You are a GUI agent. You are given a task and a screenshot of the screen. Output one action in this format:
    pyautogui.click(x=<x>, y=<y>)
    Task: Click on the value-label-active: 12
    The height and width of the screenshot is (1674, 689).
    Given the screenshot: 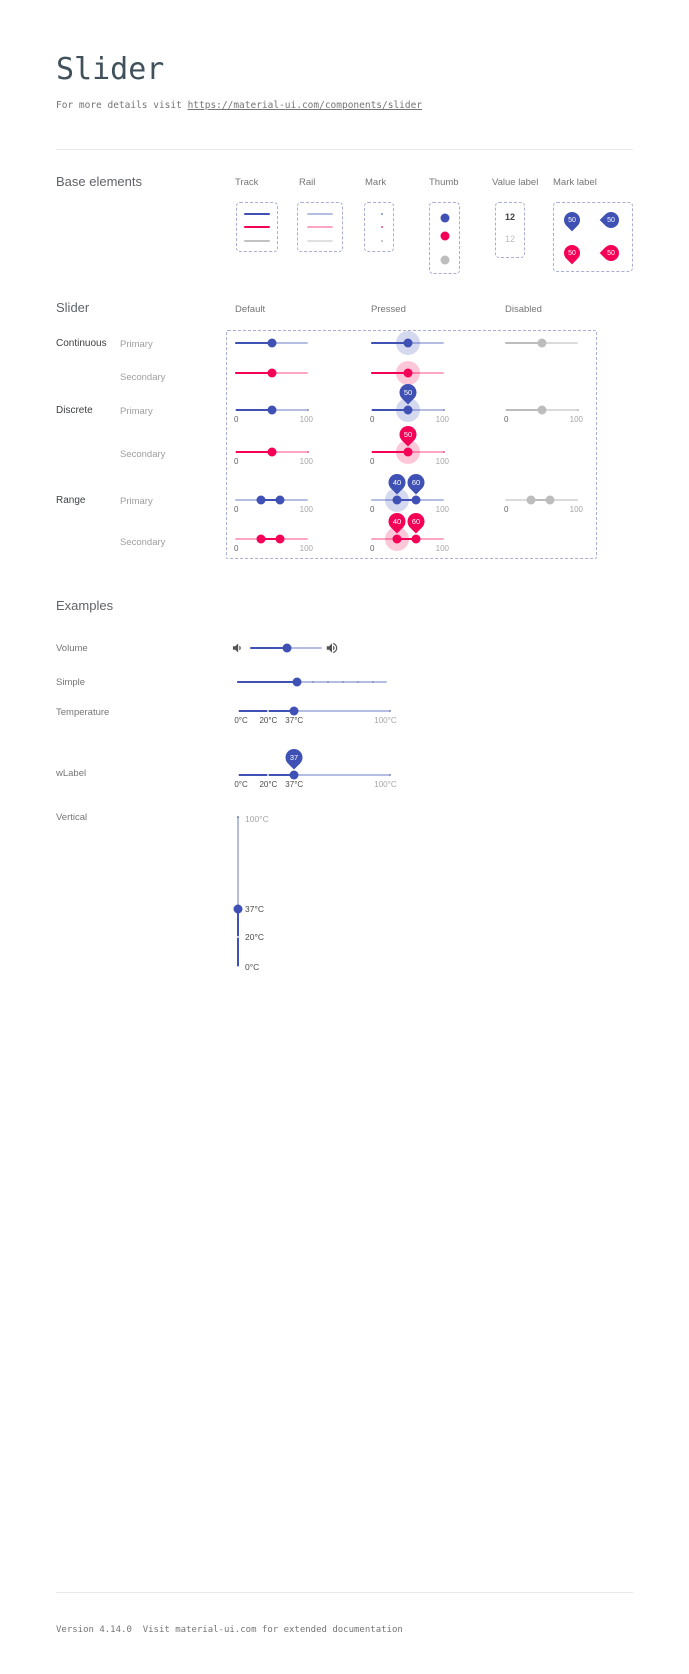 What is the action you would take?
    pyautogui.click(x=509, y=217)
    